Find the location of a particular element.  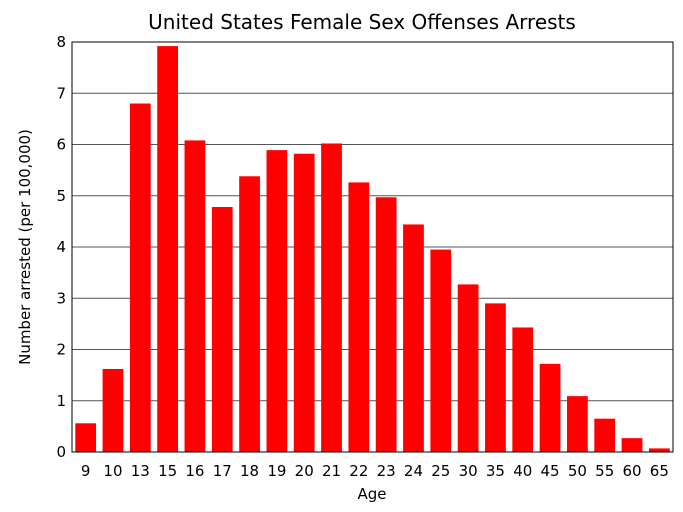

x-tick-label: 17 is located at coordinates (222, 471).